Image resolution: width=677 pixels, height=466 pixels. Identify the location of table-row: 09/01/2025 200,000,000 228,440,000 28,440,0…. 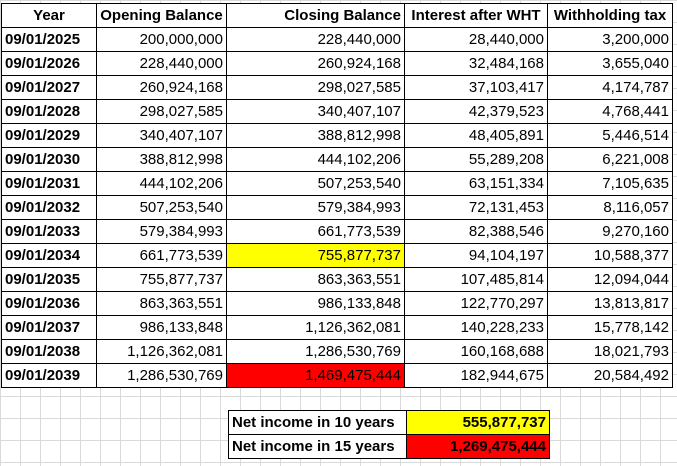
(337, 39).